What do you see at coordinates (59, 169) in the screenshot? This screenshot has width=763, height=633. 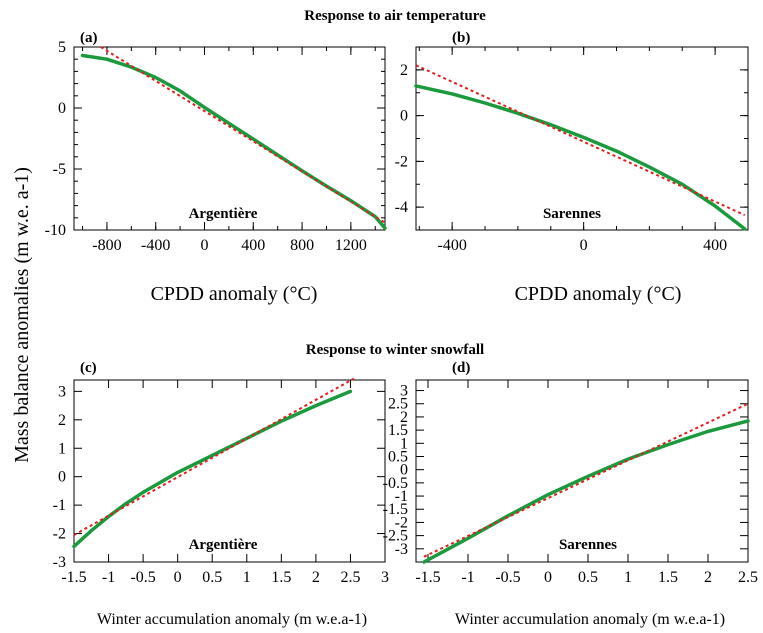 I see `y-tick-label: -5` at bounding box center [59, 169].